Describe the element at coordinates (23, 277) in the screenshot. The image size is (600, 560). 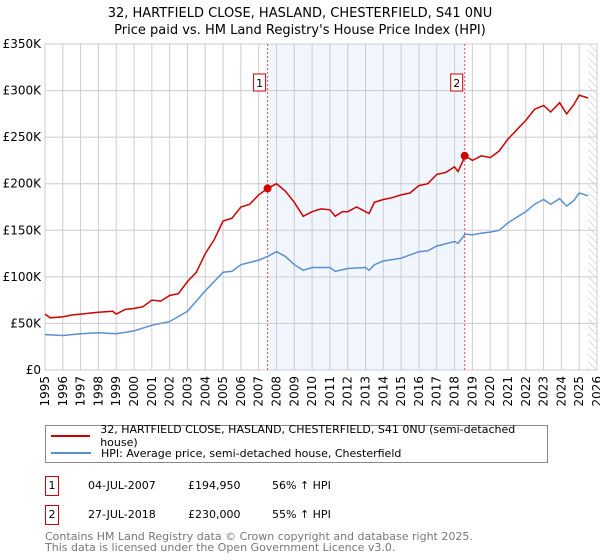
I see `y-tick-label: £100K` at that location.